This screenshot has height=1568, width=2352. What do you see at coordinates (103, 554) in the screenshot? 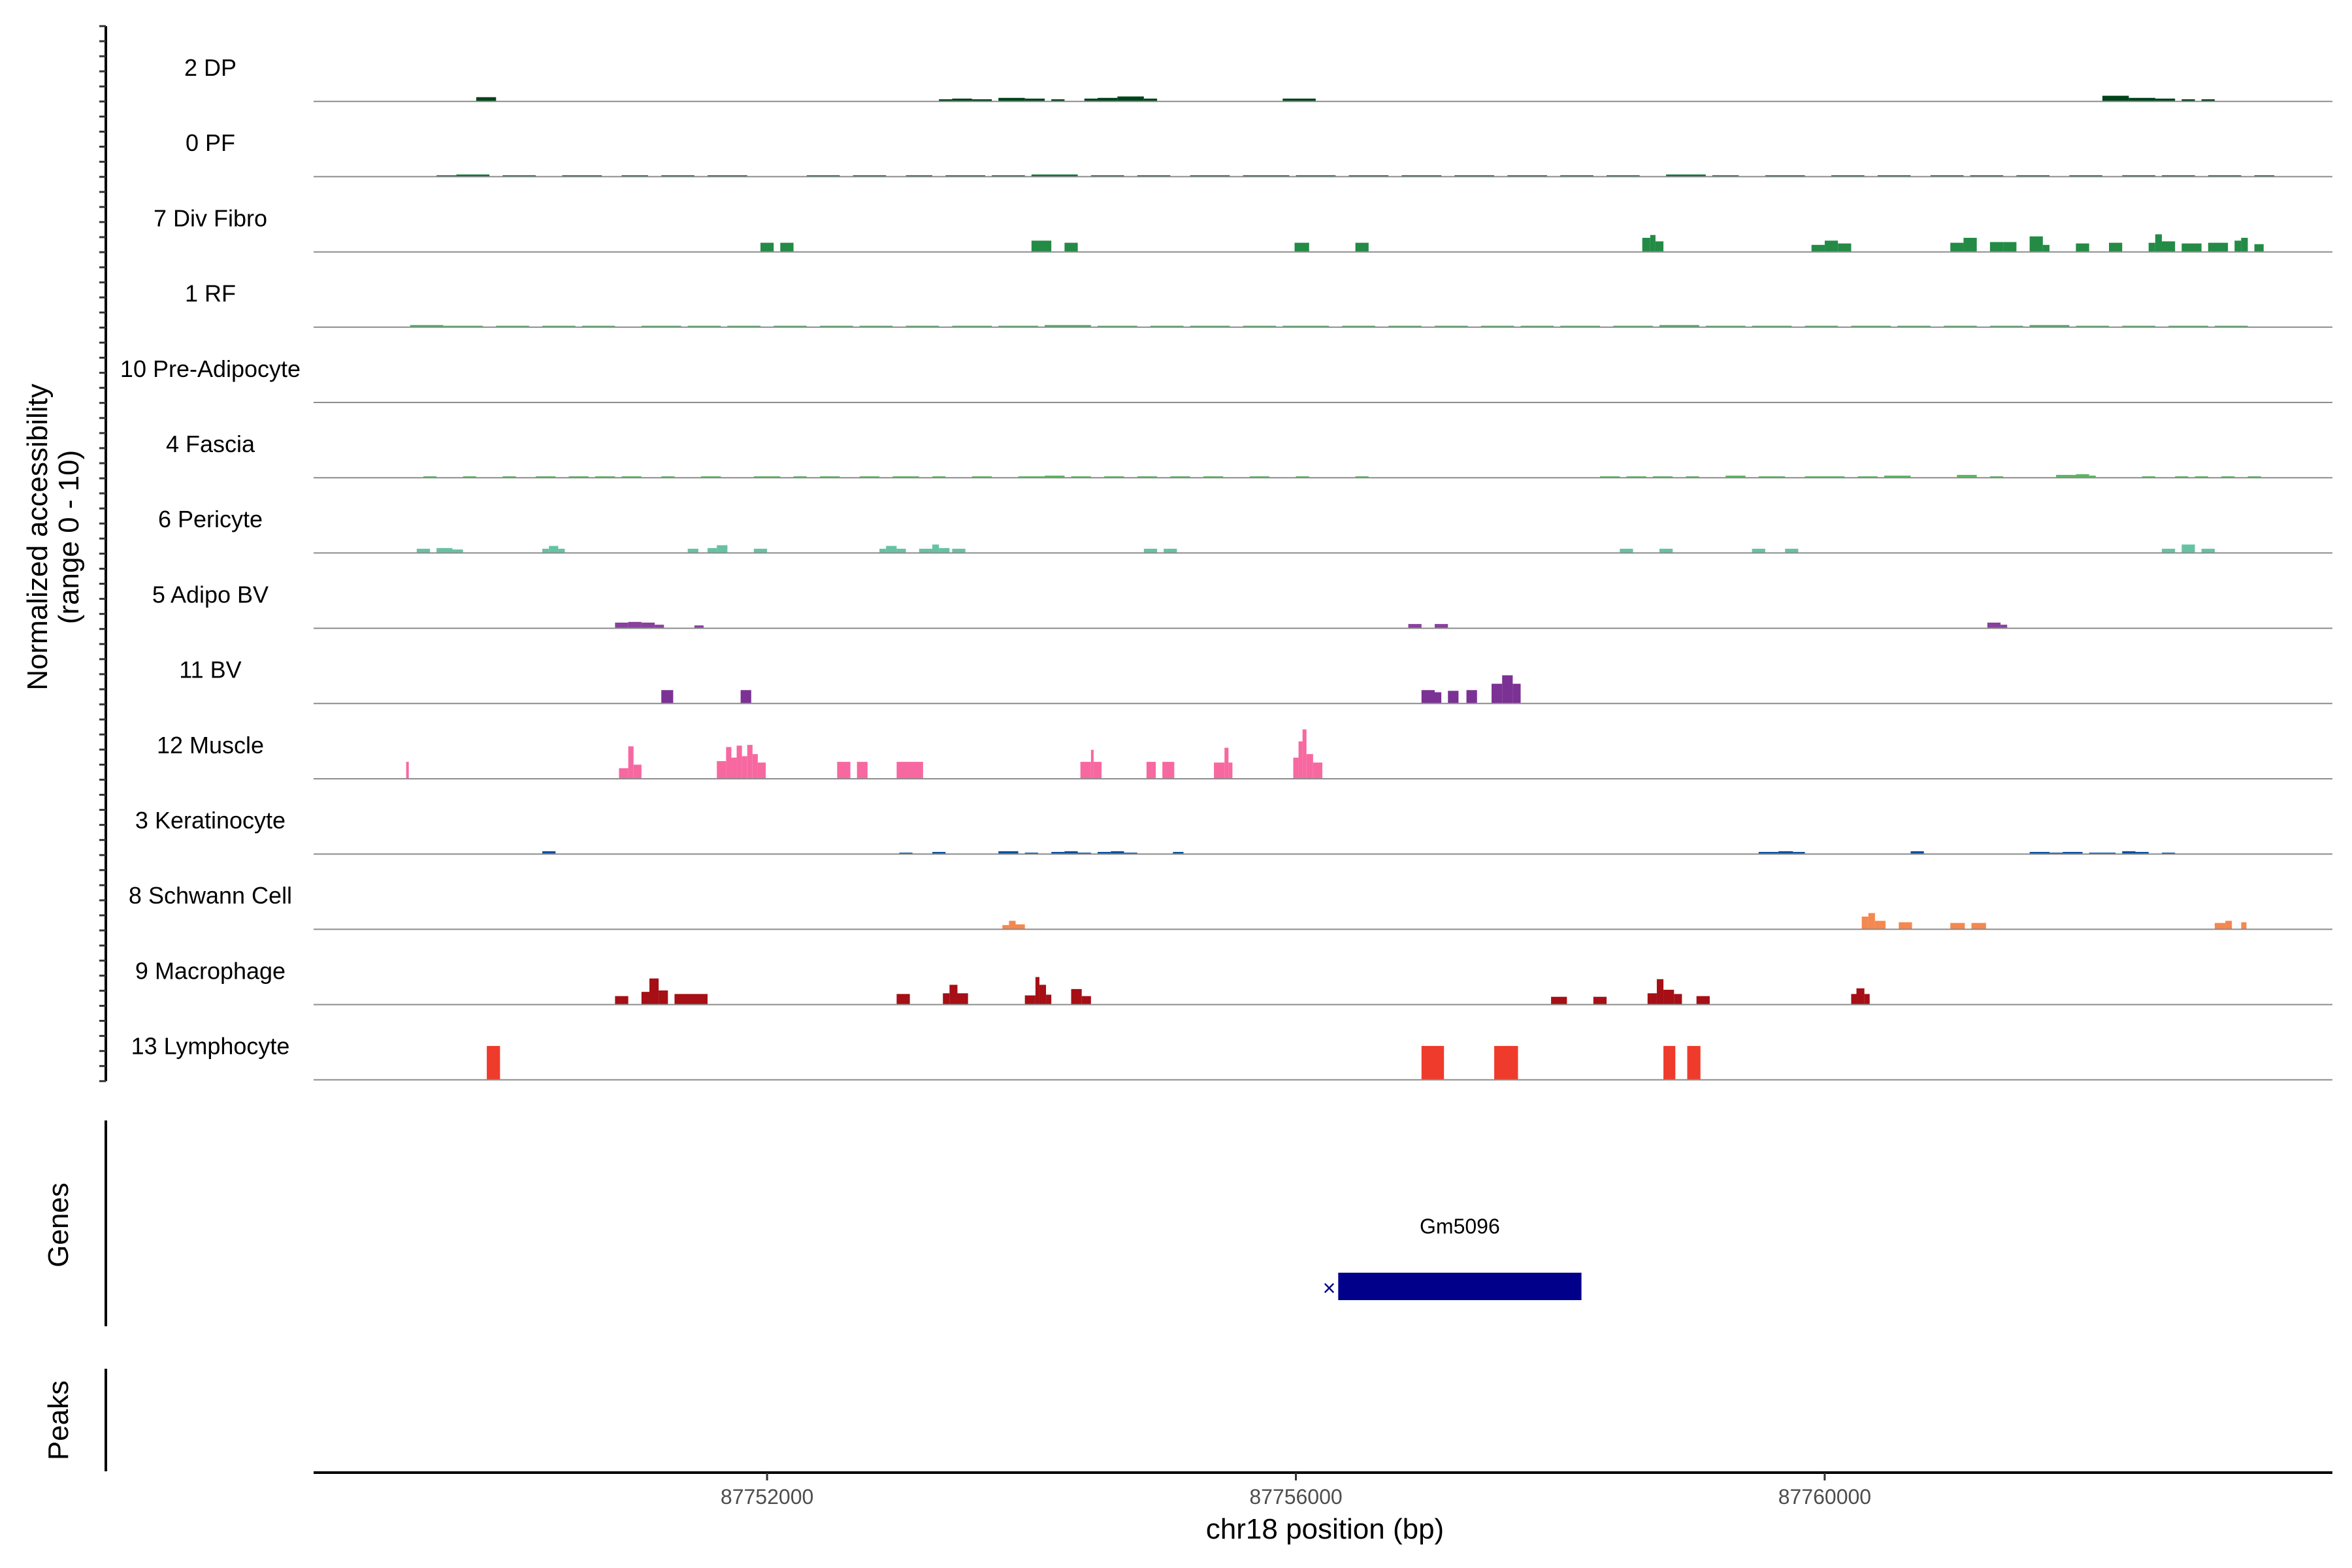
I see `accessibility-y-axis` at bounding box center [103, 554].